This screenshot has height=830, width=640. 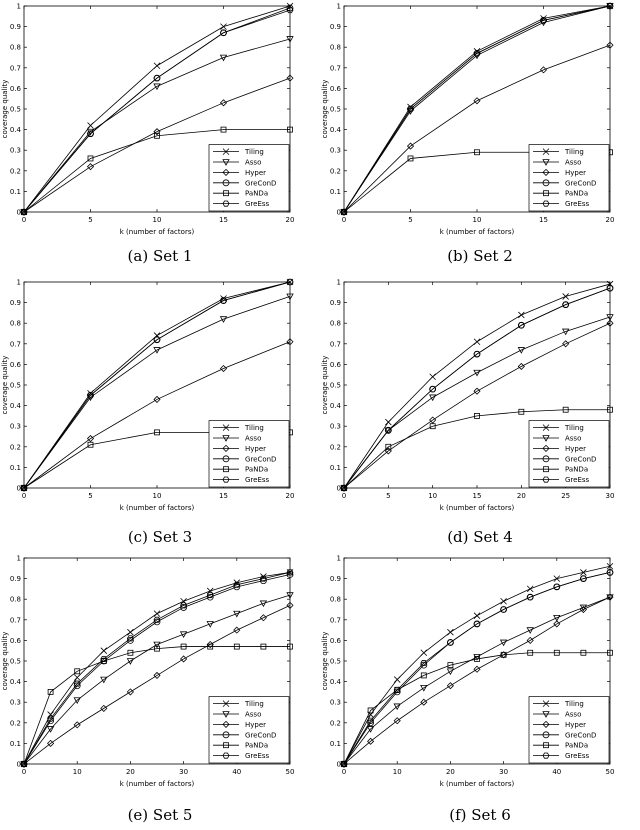 I want to click on legend-label-grecond: GreConD, so click(x=260, y=459).